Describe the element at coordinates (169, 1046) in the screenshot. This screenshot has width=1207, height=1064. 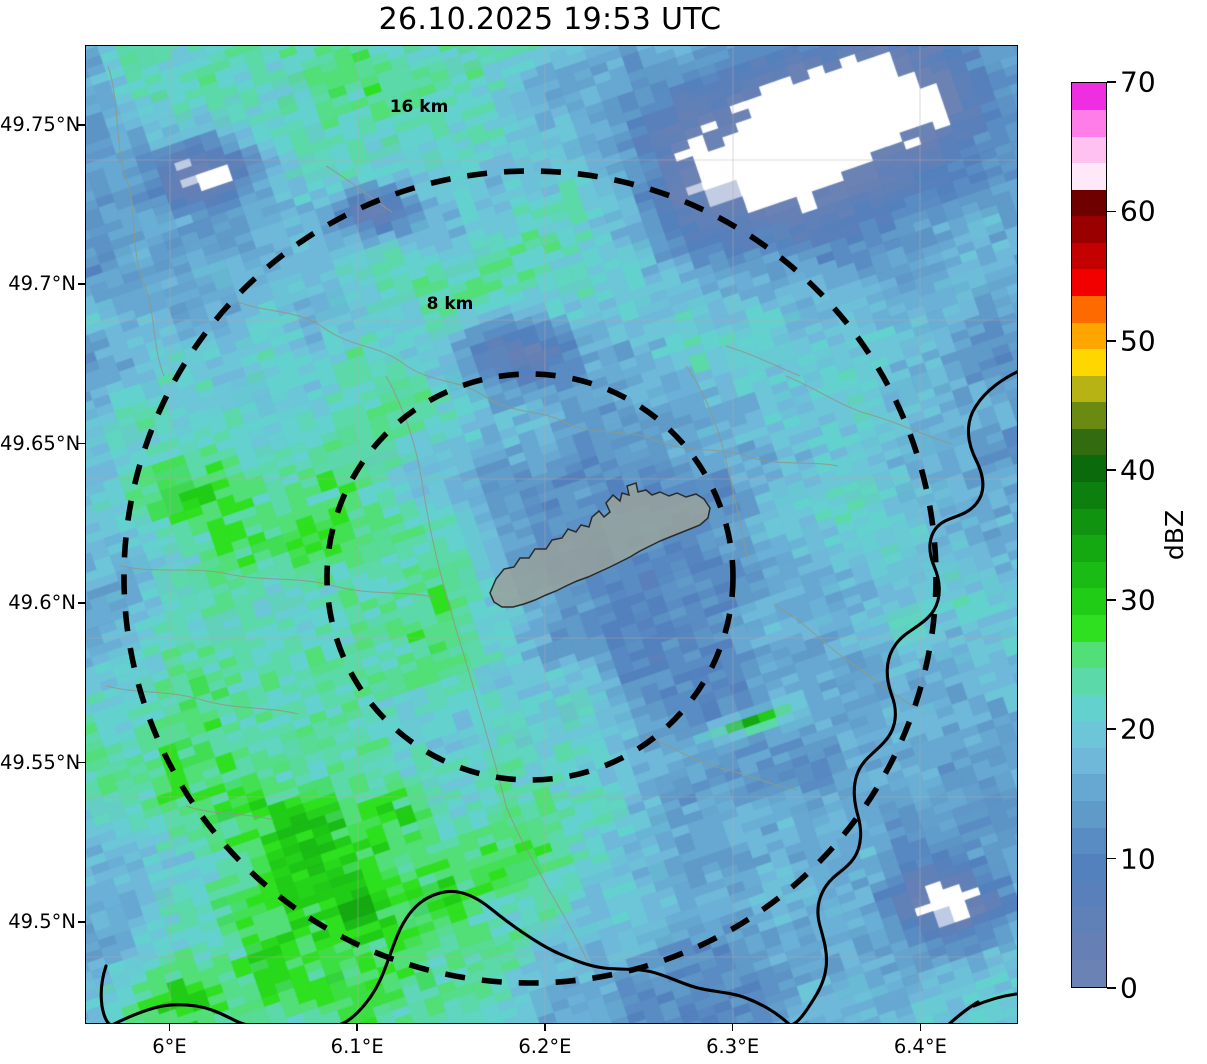
I see `x-axis-ticklabel: 6°E` at that location.